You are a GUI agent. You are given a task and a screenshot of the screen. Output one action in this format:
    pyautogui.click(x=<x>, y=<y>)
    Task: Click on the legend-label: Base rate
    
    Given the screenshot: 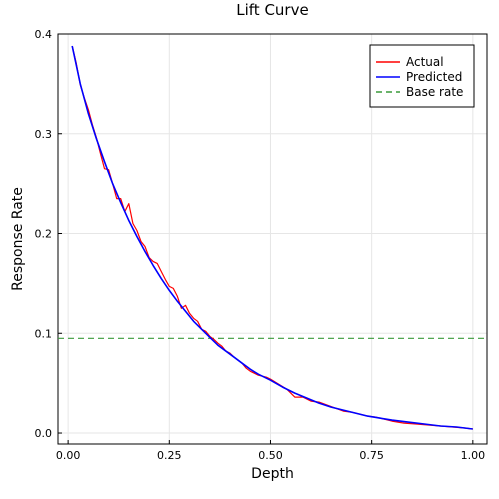 What is the action you would take?
    pyautogui.click(x=434, y=92)
    